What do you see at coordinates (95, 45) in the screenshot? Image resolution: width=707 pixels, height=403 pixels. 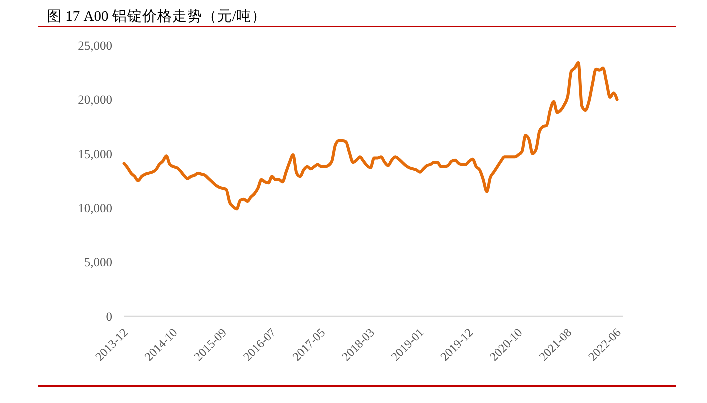 I see `y-tick-label: 25,000` at bounding box center [95, 45].